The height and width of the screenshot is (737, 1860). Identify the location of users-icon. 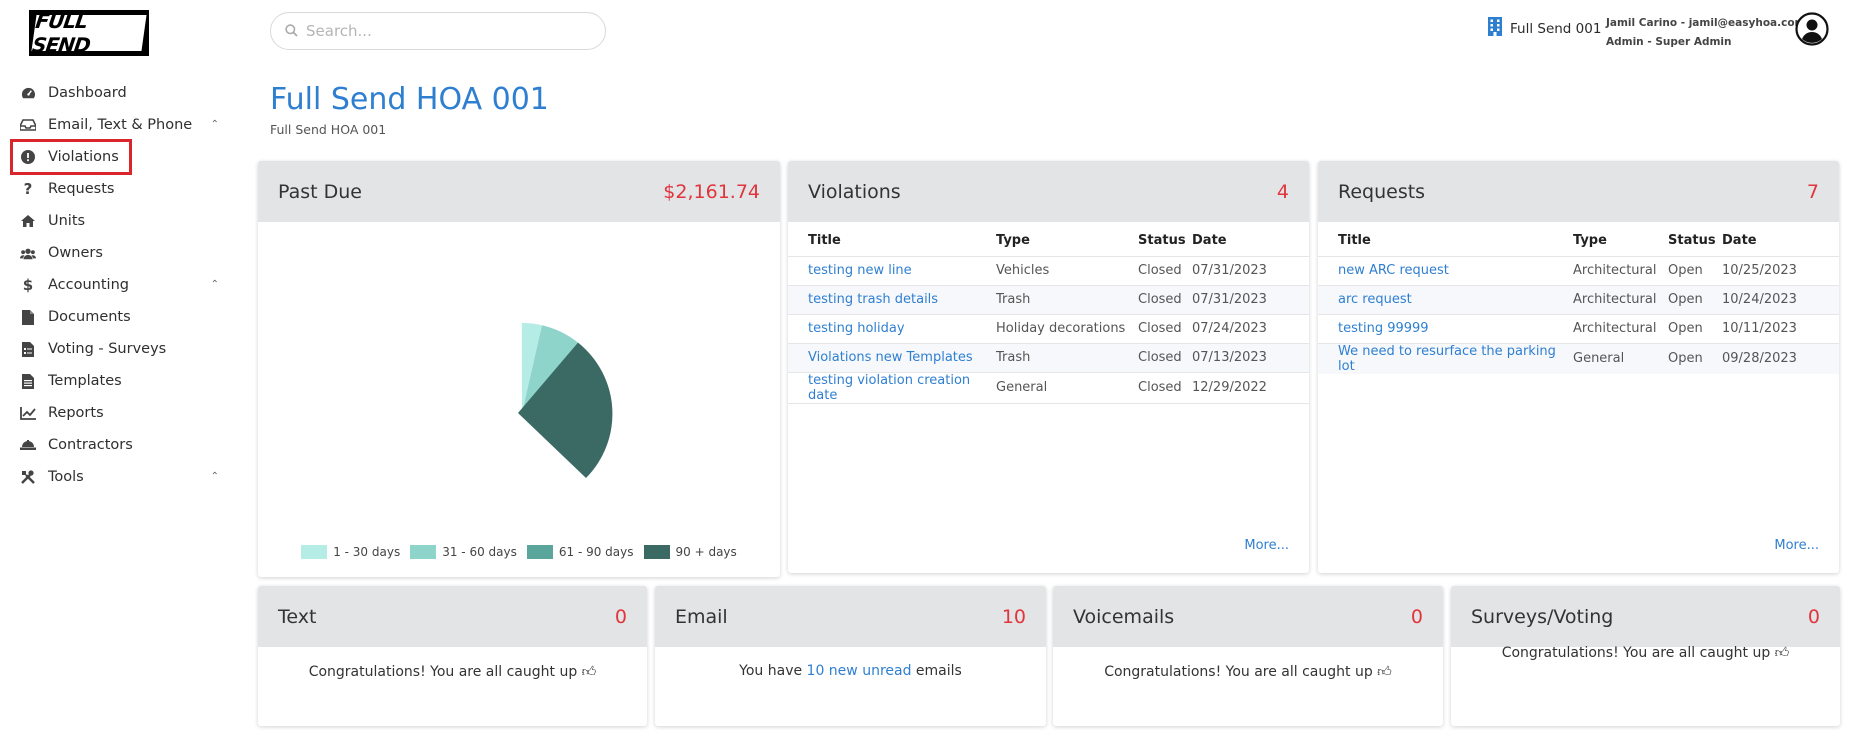
(28, 253).